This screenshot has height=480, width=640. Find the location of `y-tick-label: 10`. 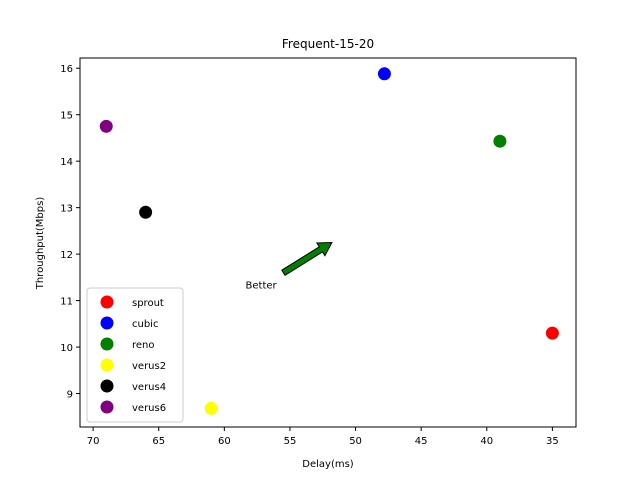

y-tick-label: 10 is located at coordinates (66, 348).